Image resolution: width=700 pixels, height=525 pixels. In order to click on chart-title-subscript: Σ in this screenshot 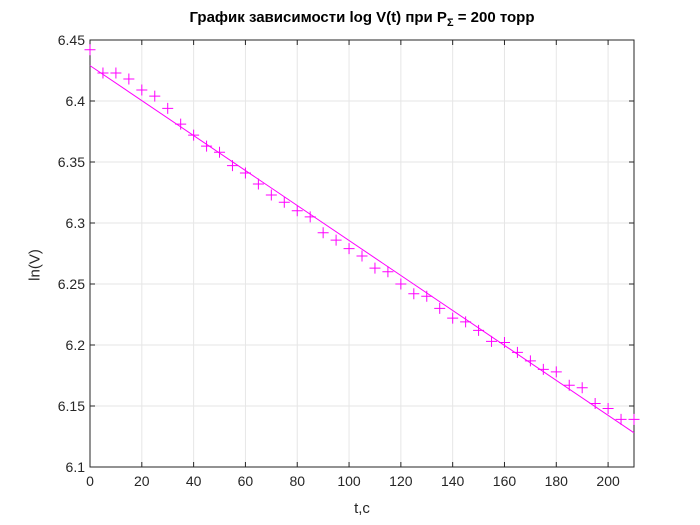, I will do `click(450, 23)`.